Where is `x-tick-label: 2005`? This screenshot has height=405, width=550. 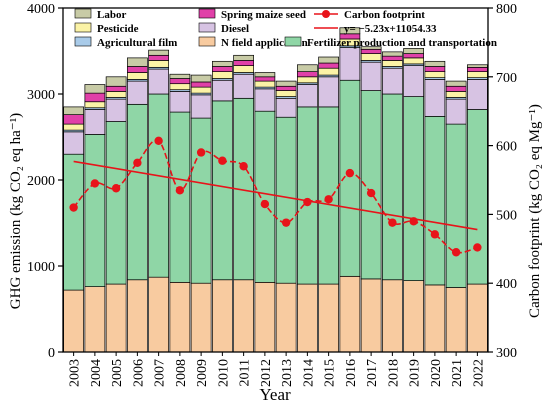
x-tick-label: 2005 is located at coordinates (117, 373).